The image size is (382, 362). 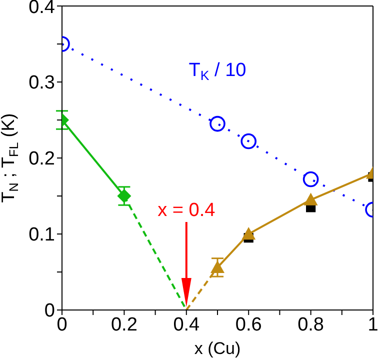 I want to click on x-axis-title: x (Cu), so click(x=217, y=348).